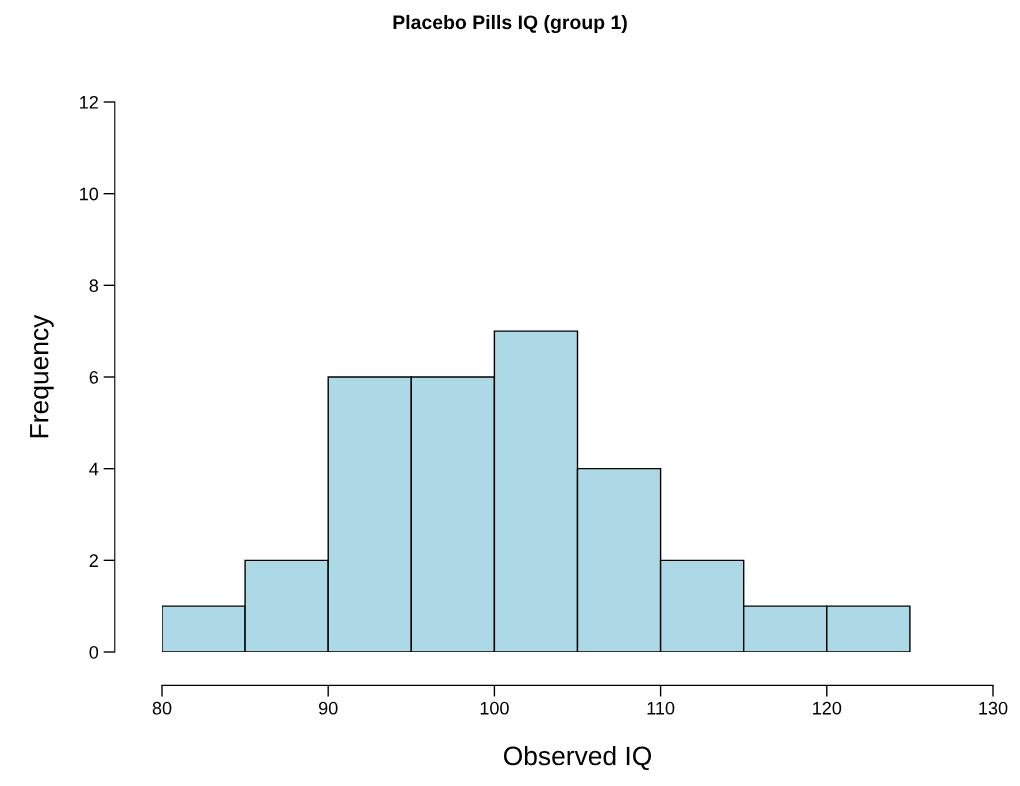  Describe the element at coordinates (661, 708) in the screenshot. I see `x-tick-label: 110` at that location.